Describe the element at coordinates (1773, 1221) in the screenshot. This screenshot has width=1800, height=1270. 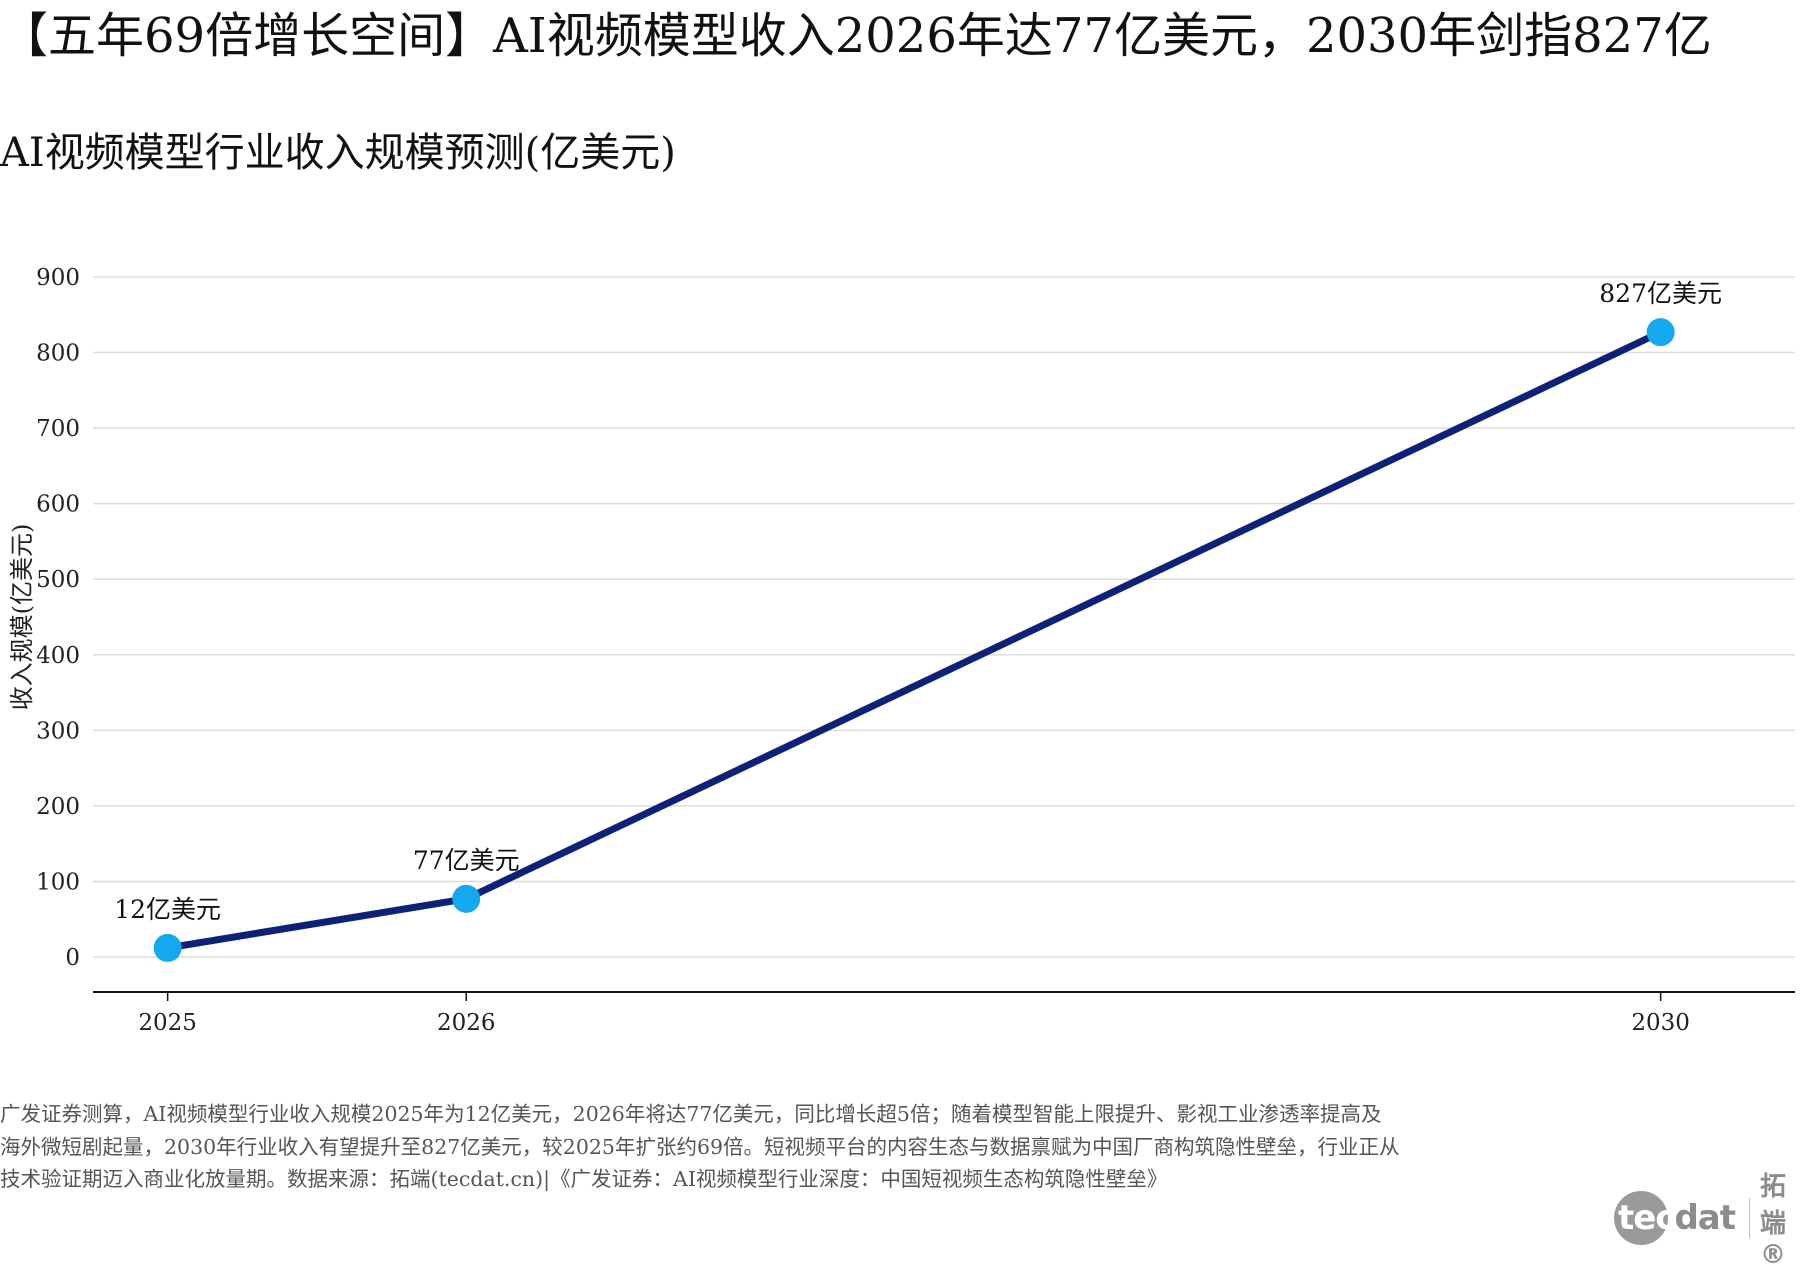
I see `logo-cn-text: 拓端®` at that location.